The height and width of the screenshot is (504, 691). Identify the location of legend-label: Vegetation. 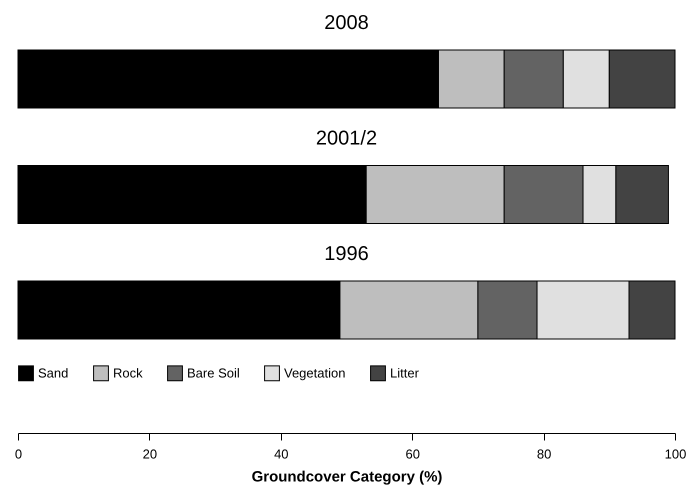
(315, 372).